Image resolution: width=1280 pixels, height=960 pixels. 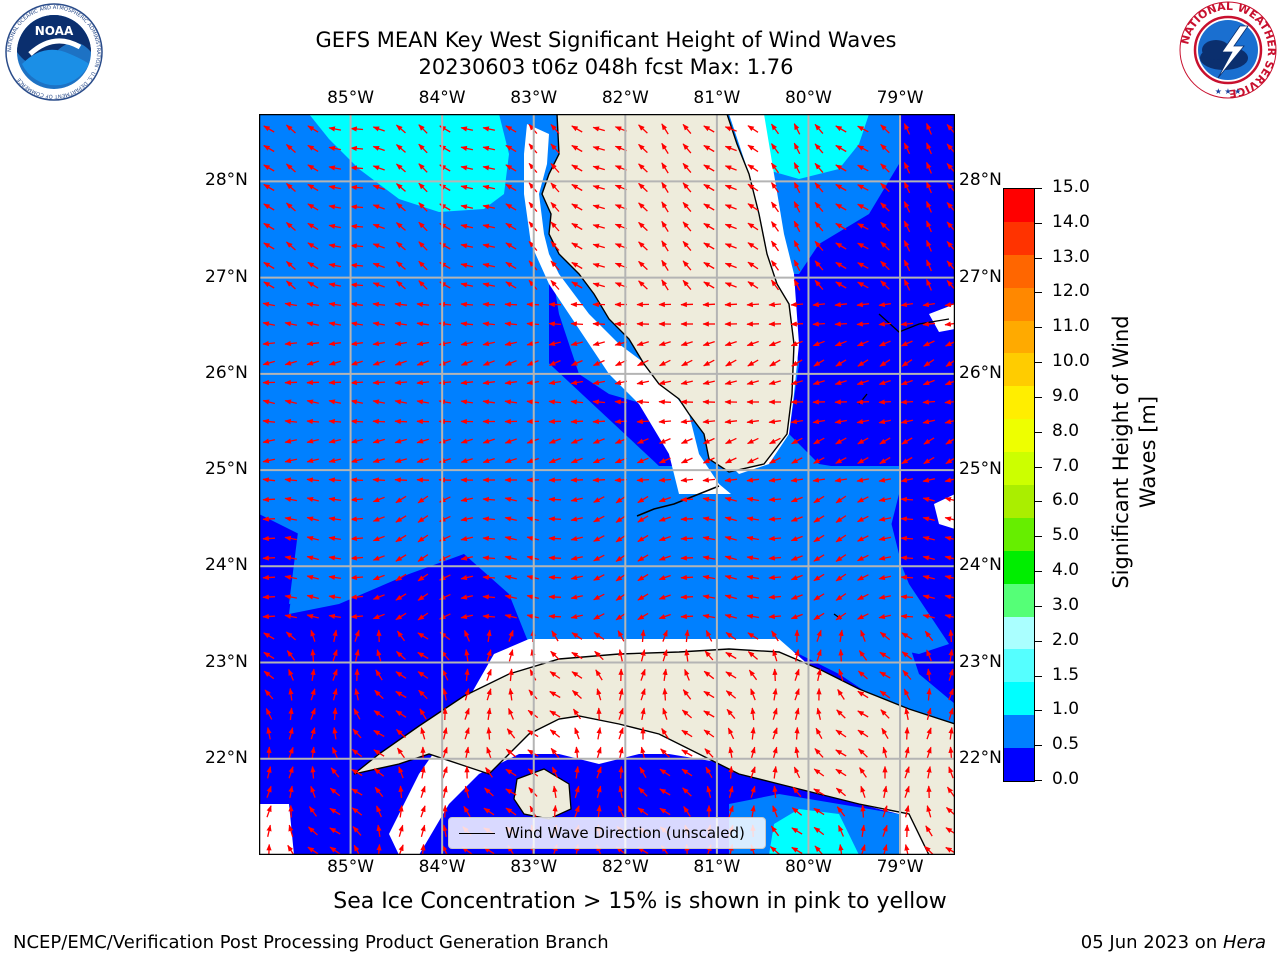 What do you see at coordinates (442, 867) in the screenshot?
I see `lon-tick-bottom: 84°W` at bounding box center [442, 867].